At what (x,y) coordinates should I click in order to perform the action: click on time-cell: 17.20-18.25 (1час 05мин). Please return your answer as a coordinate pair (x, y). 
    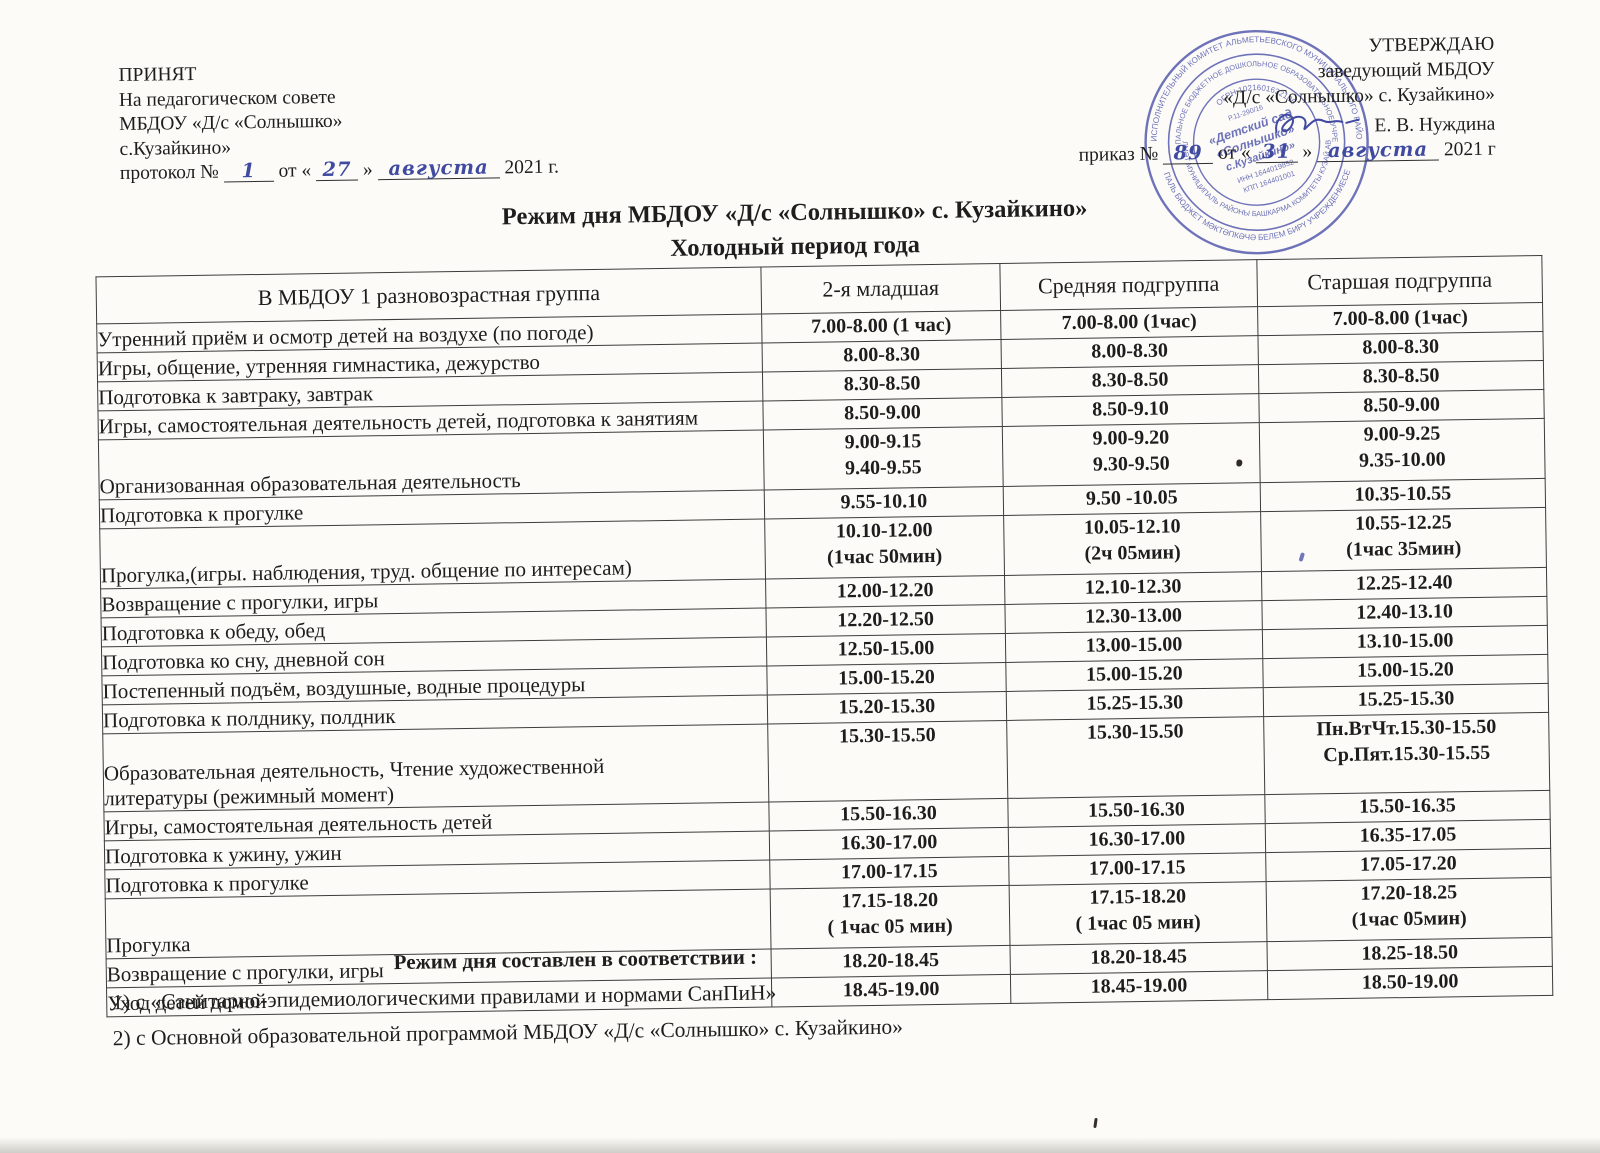
    Looking at the image, I should click on (1409, 909).